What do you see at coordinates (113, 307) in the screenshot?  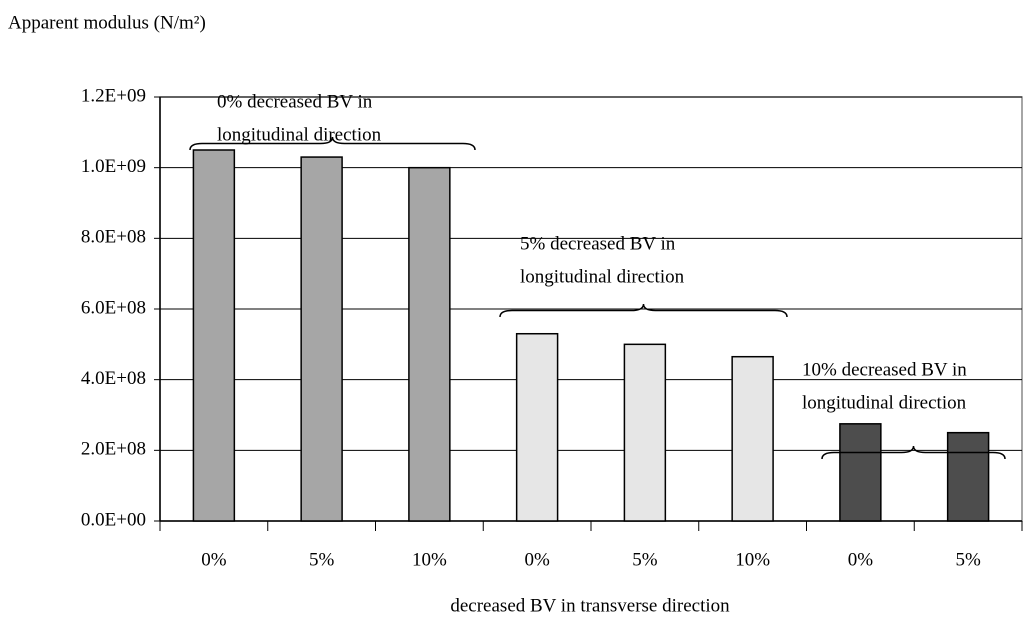 I see `y-tick-label: 6.0E+08` at bounding box center [113, 307].